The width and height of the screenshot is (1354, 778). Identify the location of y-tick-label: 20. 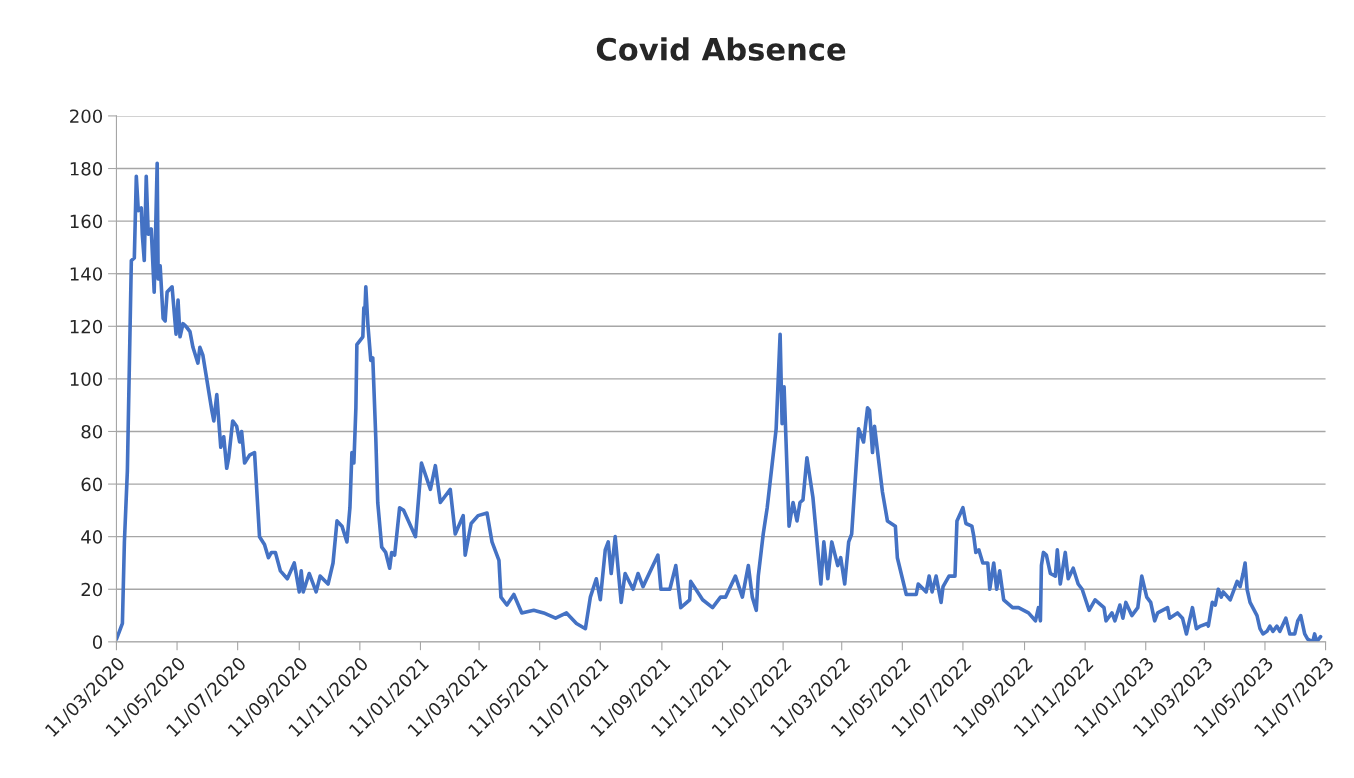
(92, 589).